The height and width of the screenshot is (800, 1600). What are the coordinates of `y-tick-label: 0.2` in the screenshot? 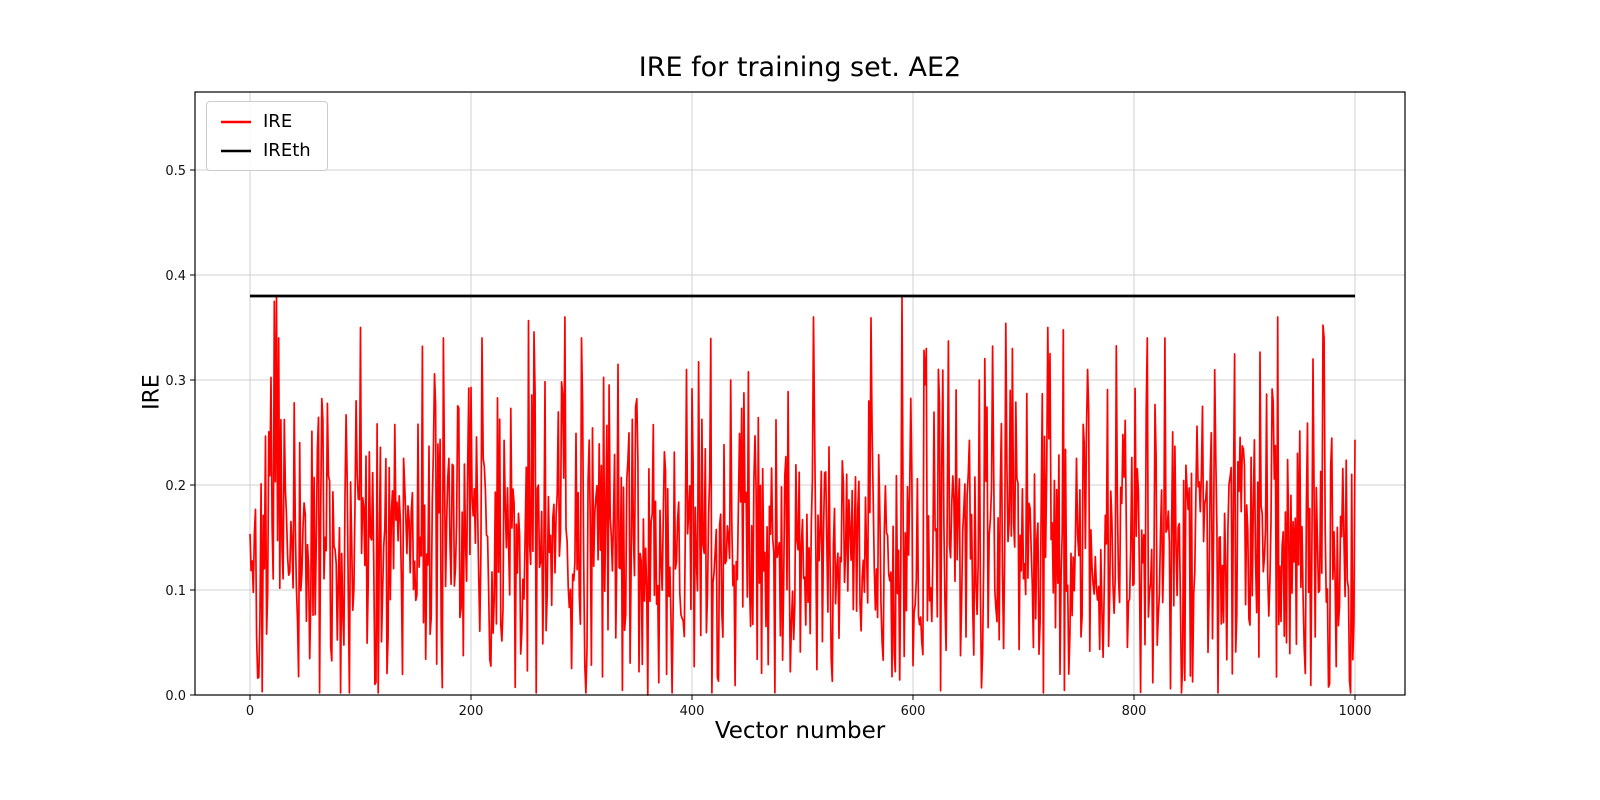 It's located at (175, 486).